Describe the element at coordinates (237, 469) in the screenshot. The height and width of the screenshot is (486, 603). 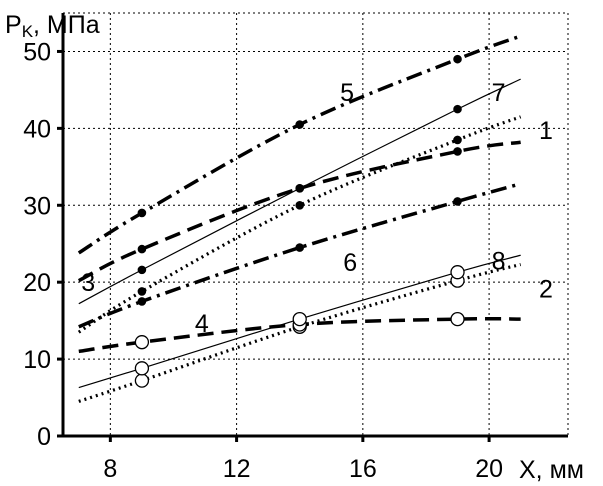
I see `x-tick-label: 12` at that location.